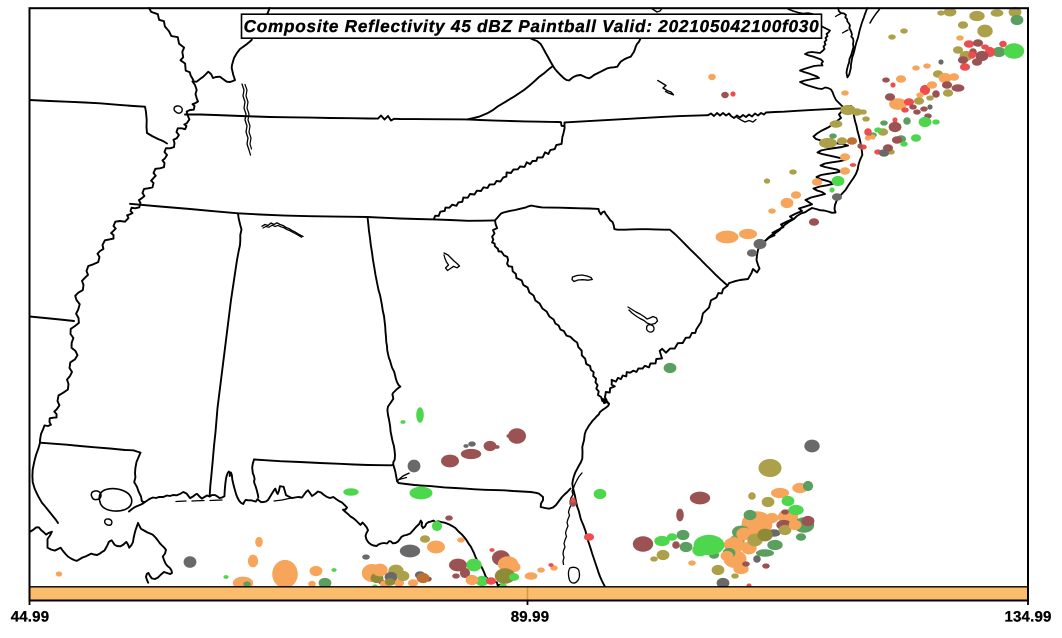  I want to click on svg-text: 134.99, so click(1027, 617).